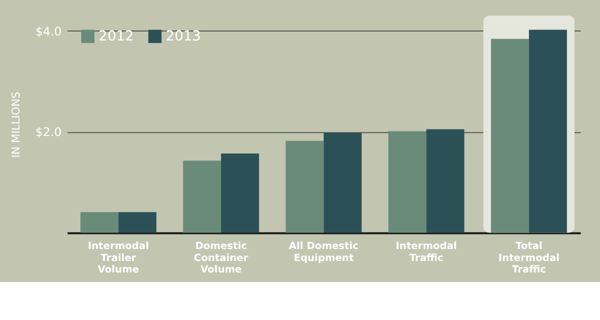  I want to click on y-axis-title: IN MILLIONS, so click(16, 125).